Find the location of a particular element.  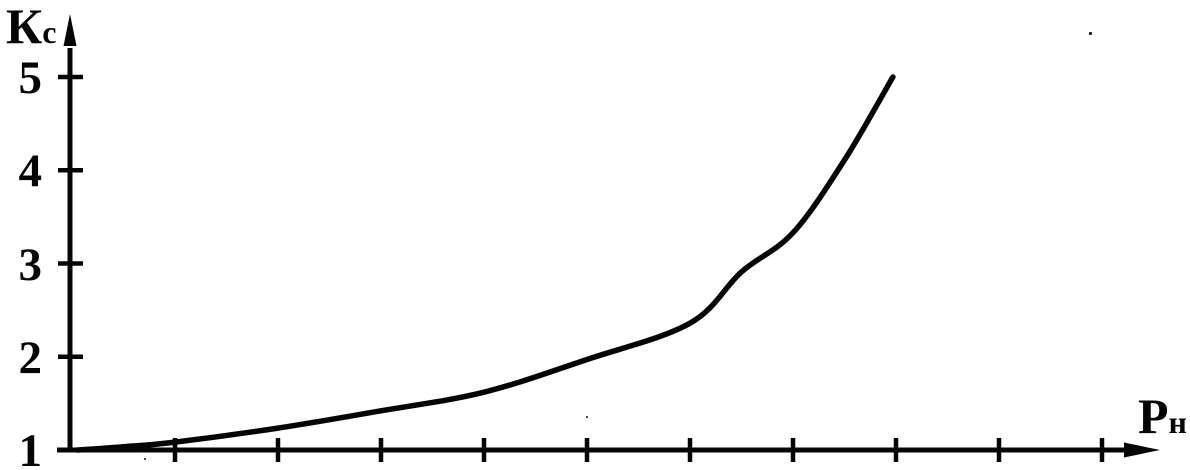

y-tick-label: 5 is located at coordinates (30, 78).